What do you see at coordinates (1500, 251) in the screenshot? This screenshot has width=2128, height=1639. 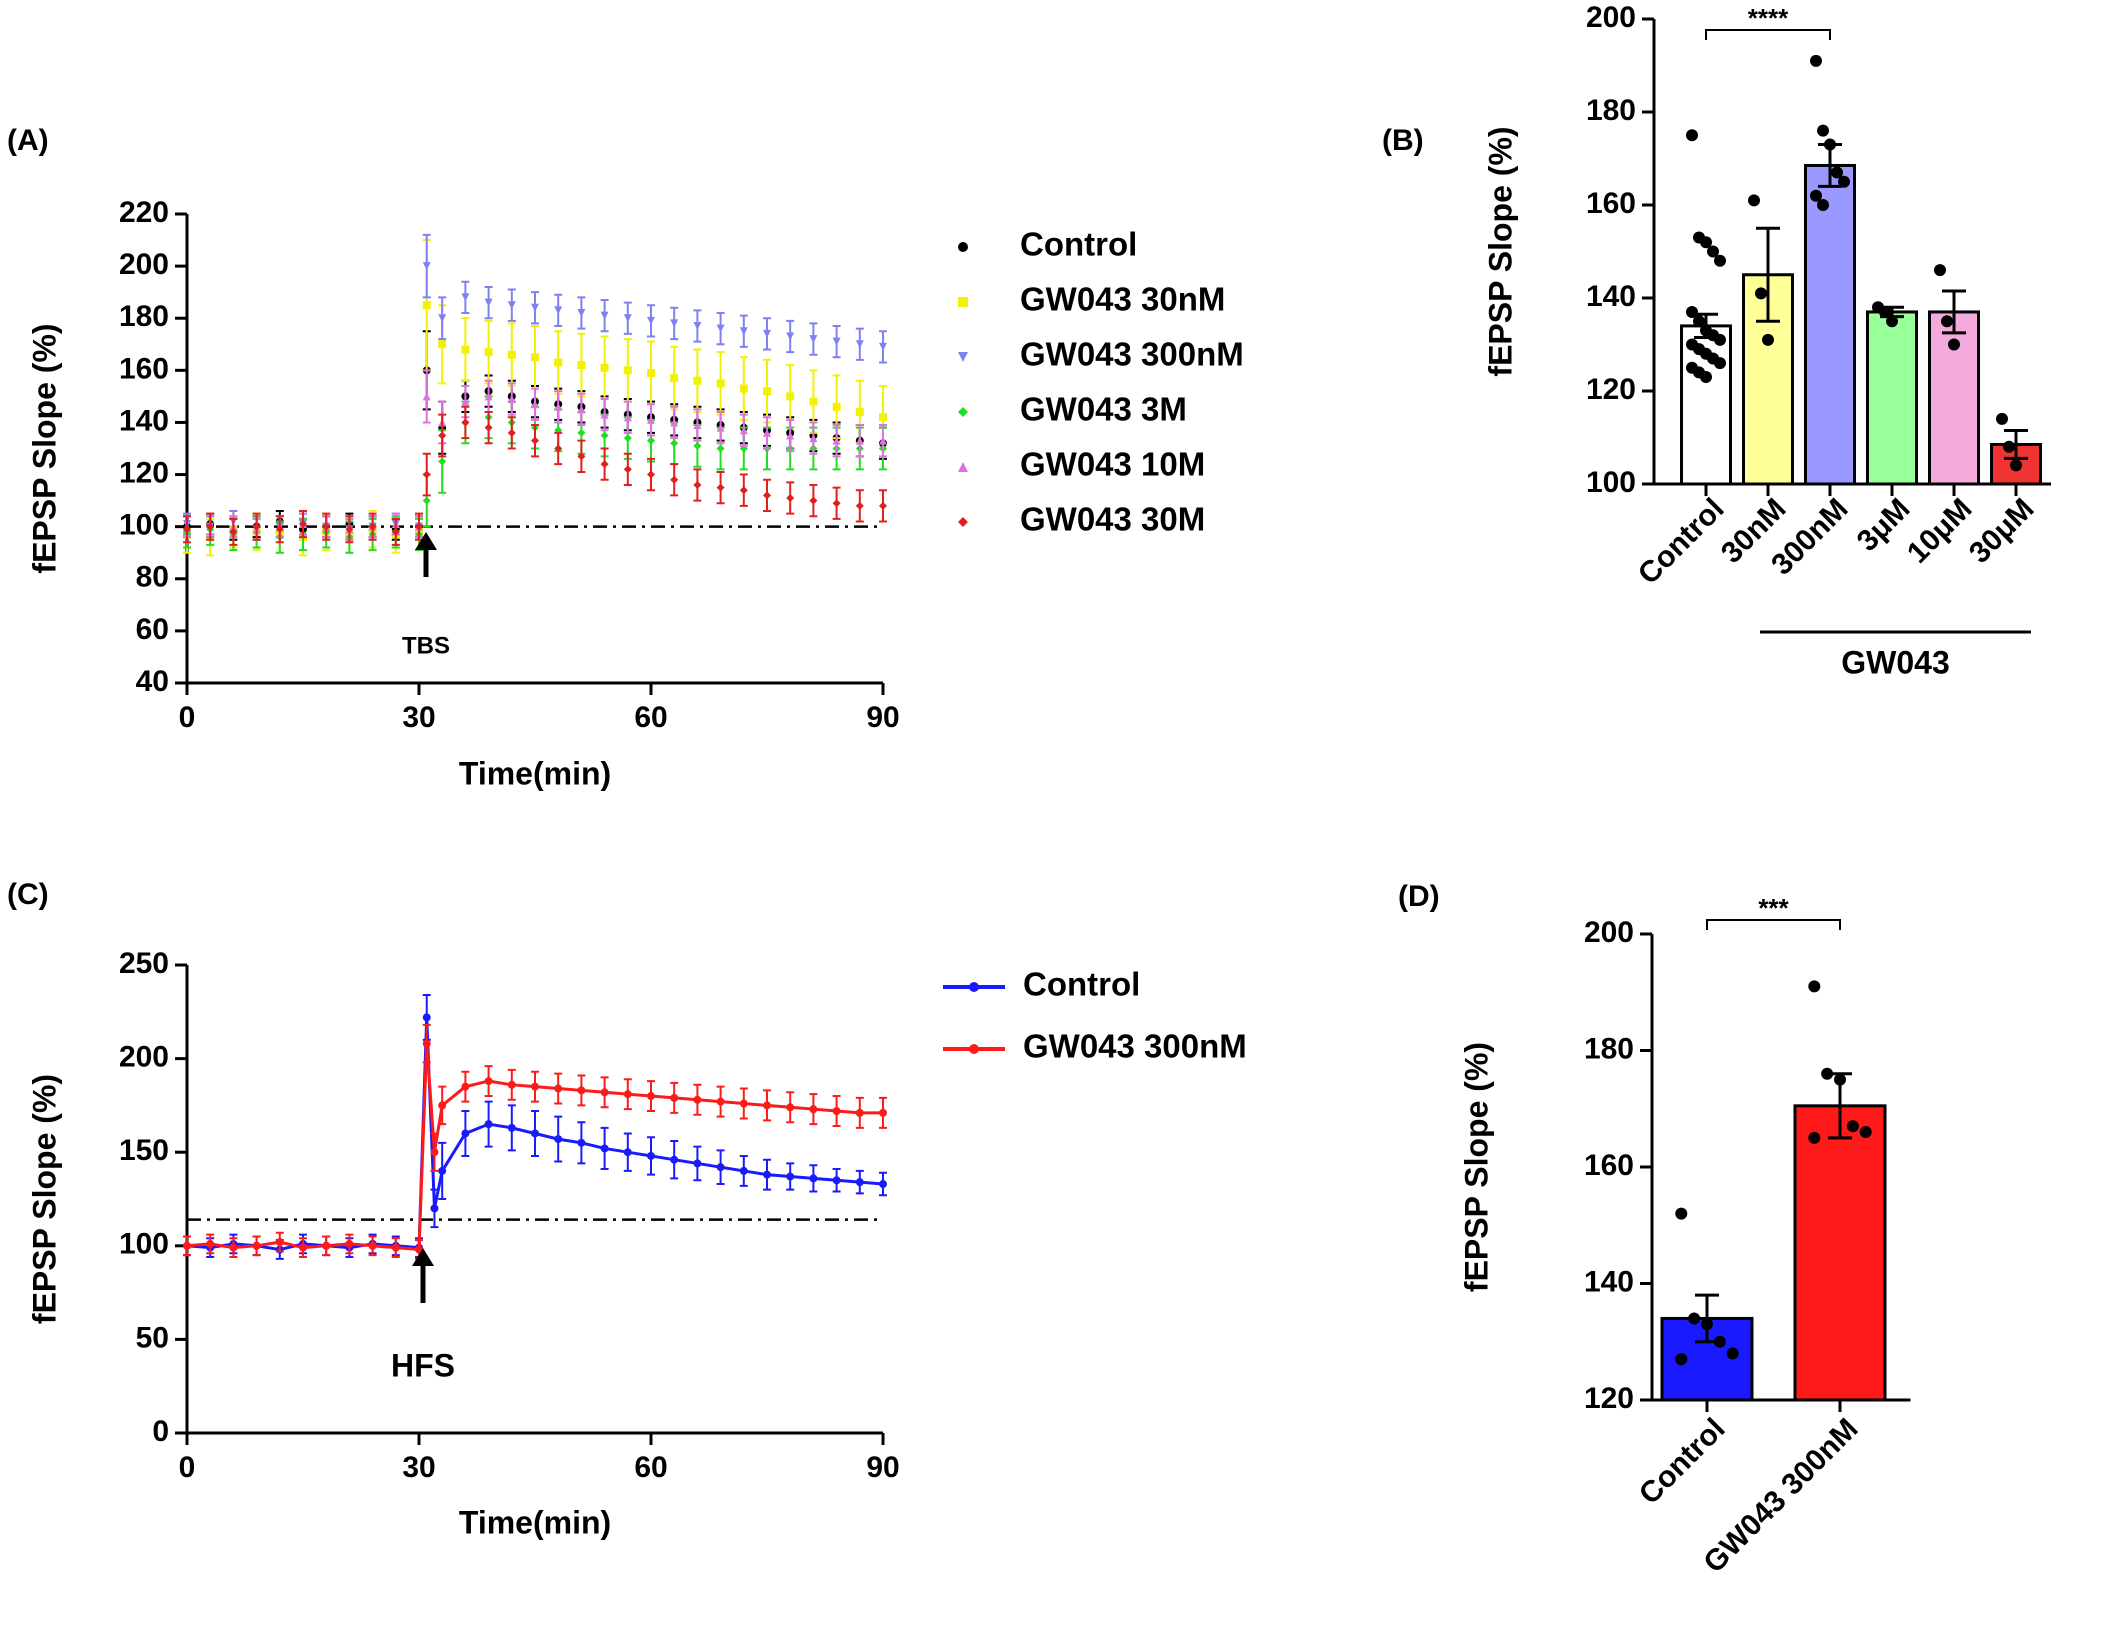 I see `y-axis-title: fEPSP Slope (%)` at bounding box center [1500, 251].